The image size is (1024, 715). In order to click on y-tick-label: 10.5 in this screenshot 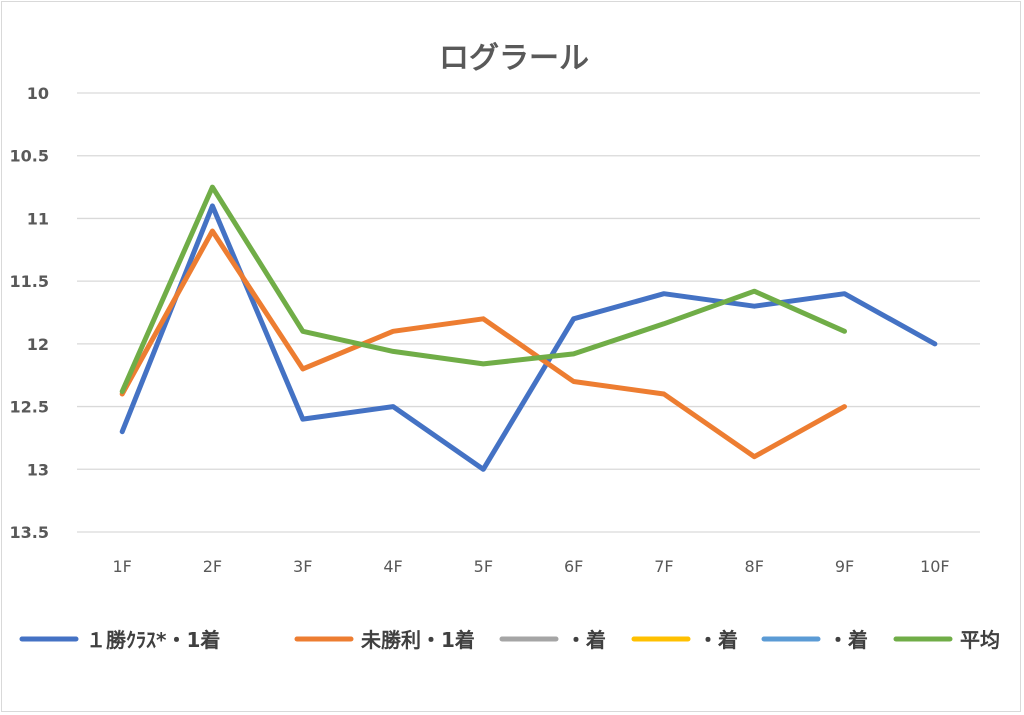, I will do `click(29, 156)`.